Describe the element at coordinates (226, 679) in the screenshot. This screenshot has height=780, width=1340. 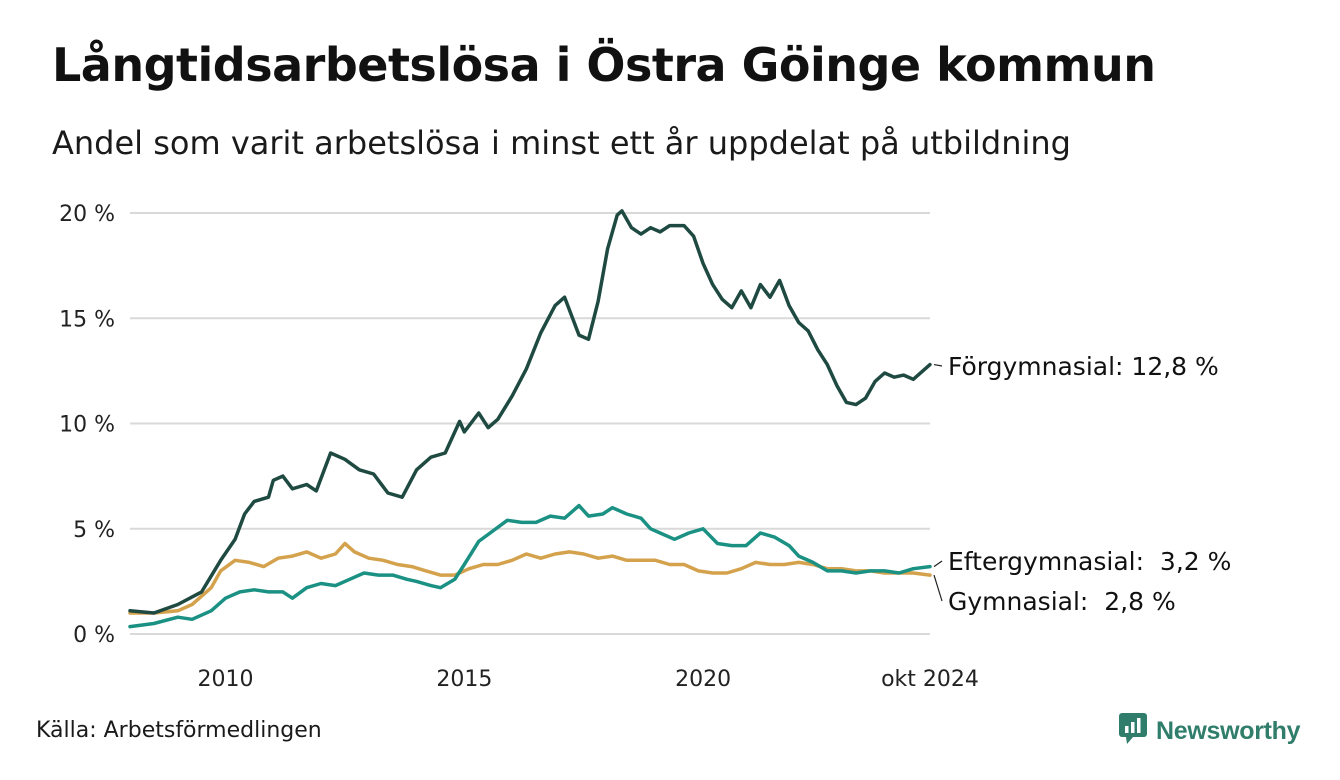
I see `x-tick-label: 2010` at that location.